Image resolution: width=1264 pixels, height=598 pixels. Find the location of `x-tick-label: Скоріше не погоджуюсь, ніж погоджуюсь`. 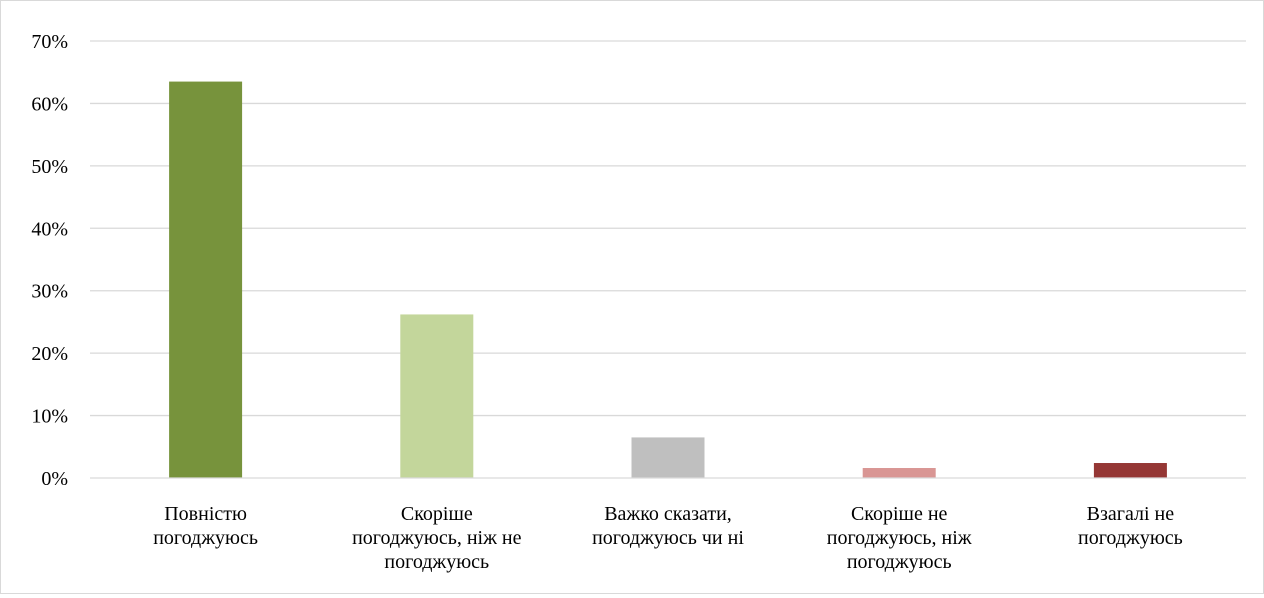

x-tick-label: Скоріше не погоджуюсь, ніж погоджуюсь is located at coordinates (899, 538).